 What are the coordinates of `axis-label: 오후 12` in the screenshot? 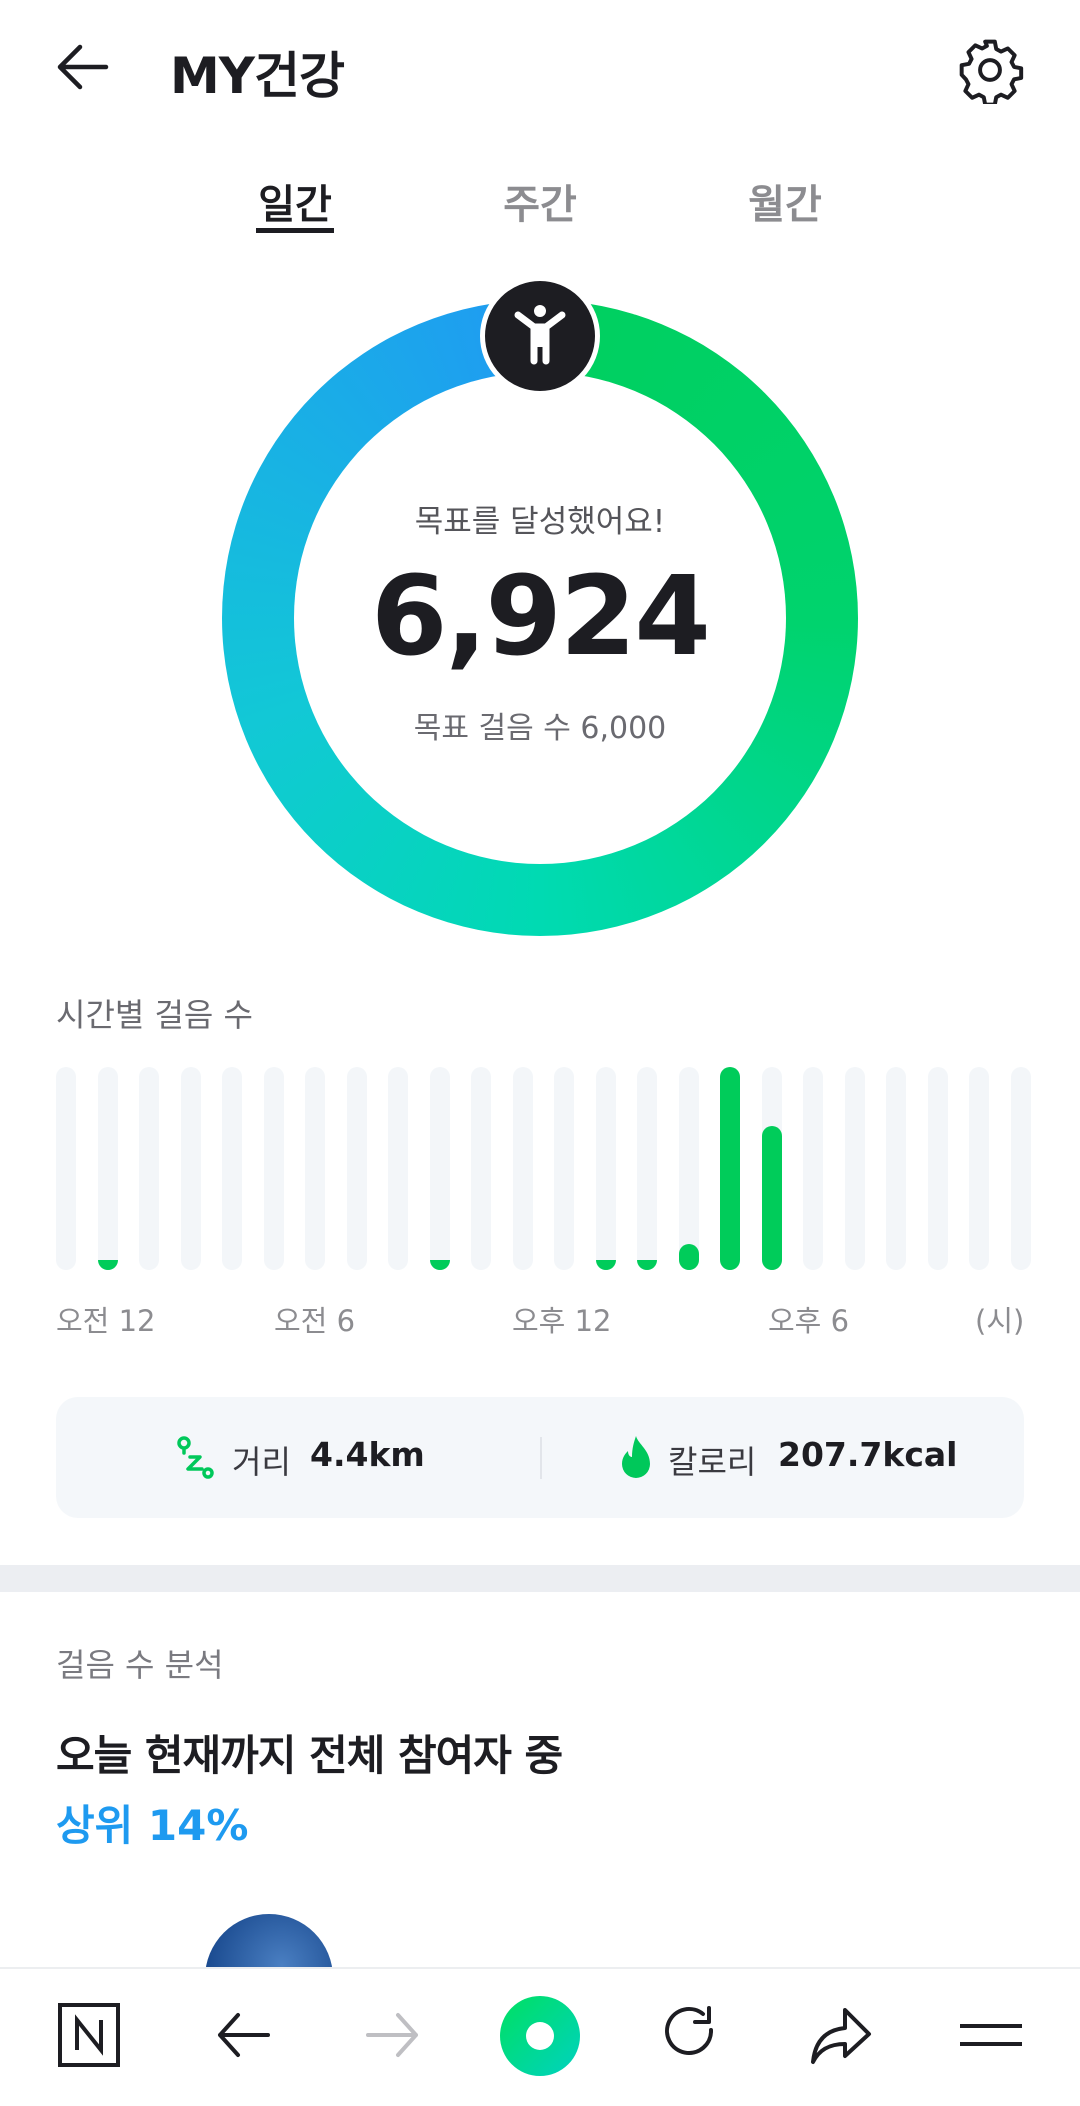 It's located at (562, 1321).